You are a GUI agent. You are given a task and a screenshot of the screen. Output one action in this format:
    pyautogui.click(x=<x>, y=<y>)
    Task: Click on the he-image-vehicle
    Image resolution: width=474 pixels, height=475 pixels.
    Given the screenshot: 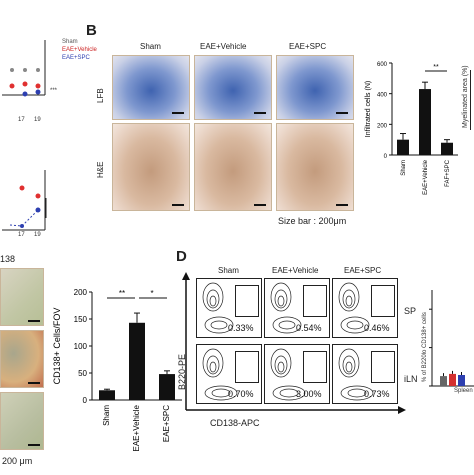 What is the action you would take?
    pyautogui.click(x=233, y=167)
    